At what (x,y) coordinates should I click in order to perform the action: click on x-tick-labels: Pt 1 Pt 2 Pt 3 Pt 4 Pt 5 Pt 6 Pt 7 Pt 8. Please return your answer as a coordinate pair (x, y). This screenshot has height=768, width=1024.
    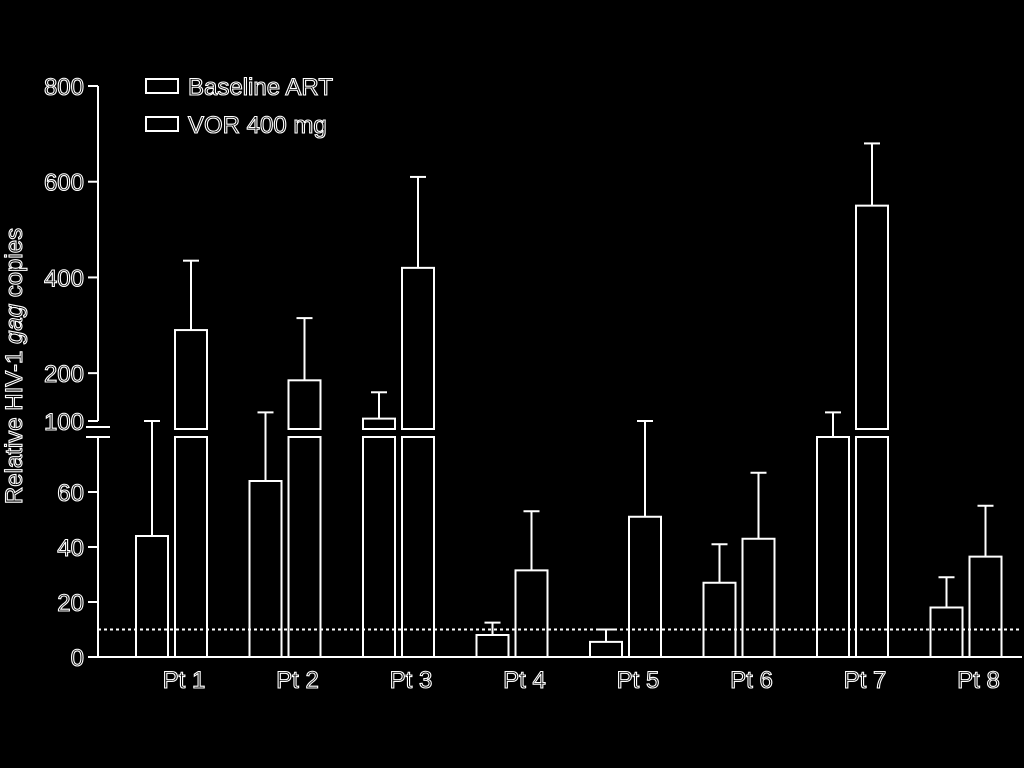
    Looking at the image, I should click on (581, 680).